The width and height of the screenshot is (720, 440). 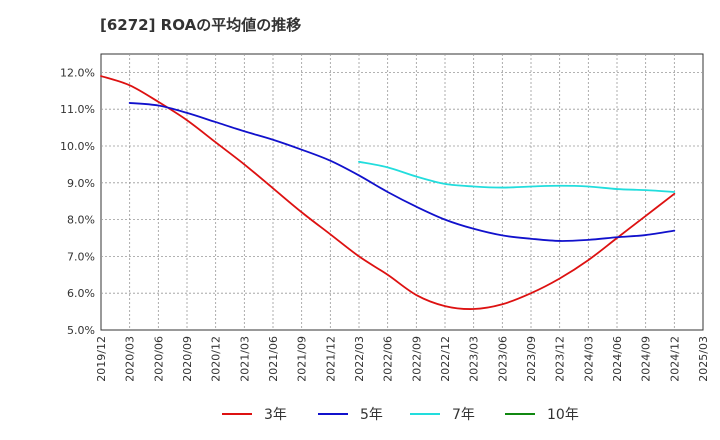 I want to click on y-tick-label: 6.0%, so click(x=81, y=293).